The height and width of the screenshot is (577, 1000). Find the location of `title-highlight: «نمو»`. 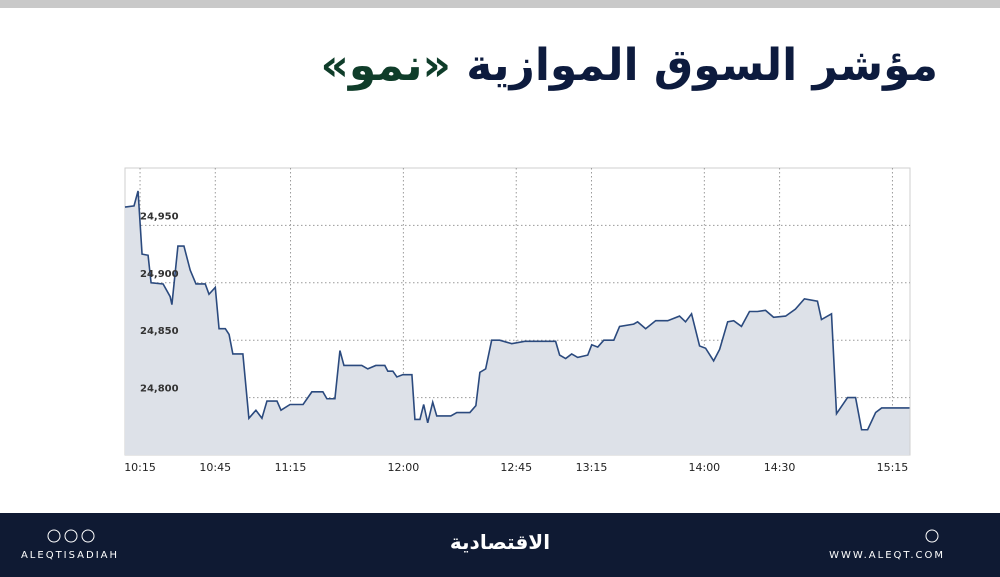

title-highlight: «نمو» is located at coordinates (385, 65).